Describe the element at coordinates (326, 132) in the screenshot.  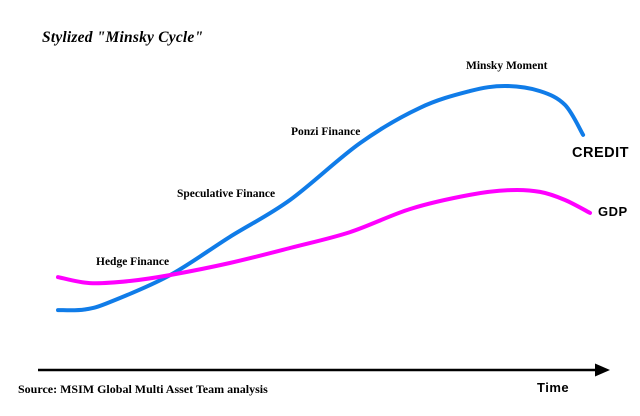
I see `annotation-ponzi-finance: Ponzi Finance` at that location.